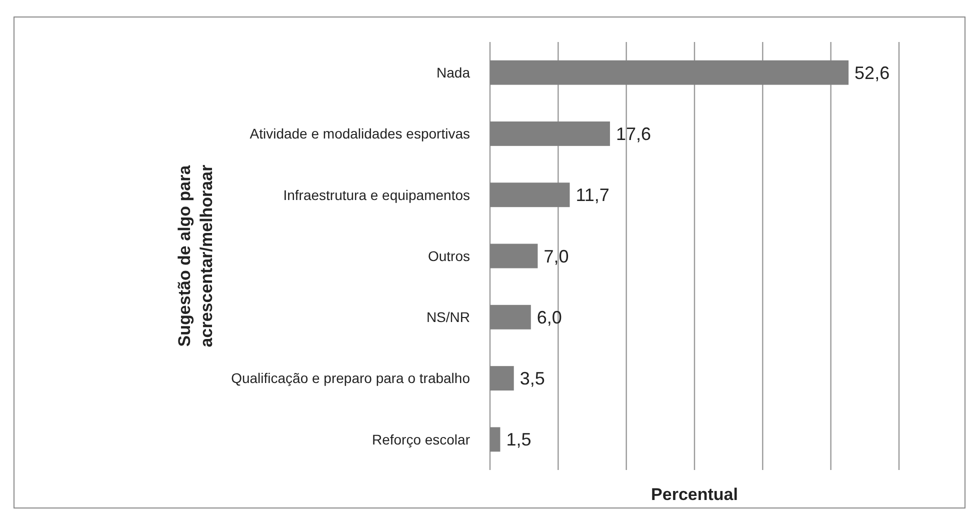  I want to click on data-label: 3,5, so click(532, 378).